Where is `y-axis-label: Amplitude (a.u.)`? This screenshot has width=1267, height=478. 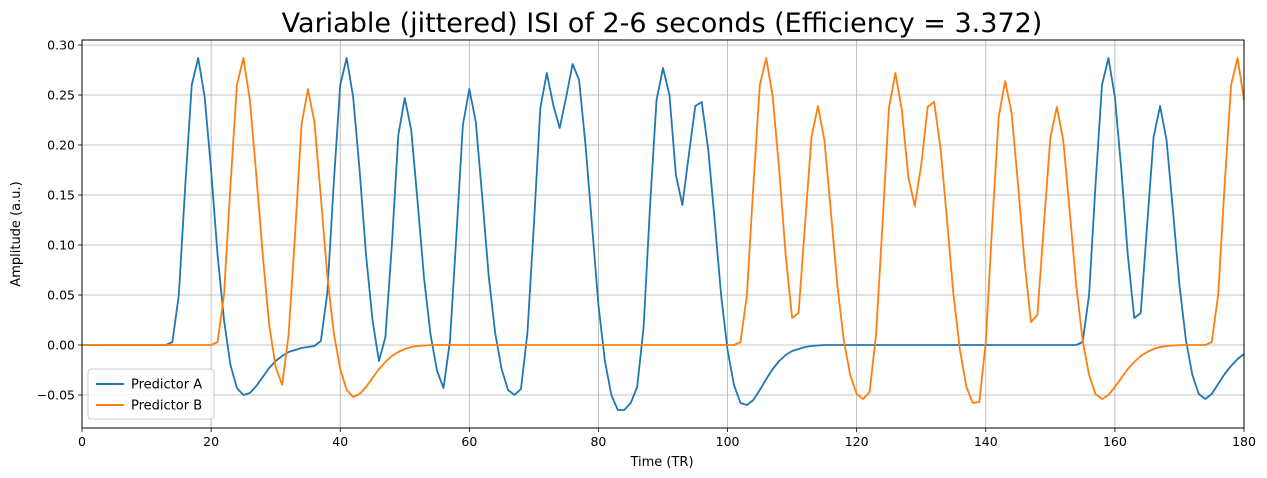
y-axis-label: Amplitude (a.u.) is located at coordinates (16, 233).